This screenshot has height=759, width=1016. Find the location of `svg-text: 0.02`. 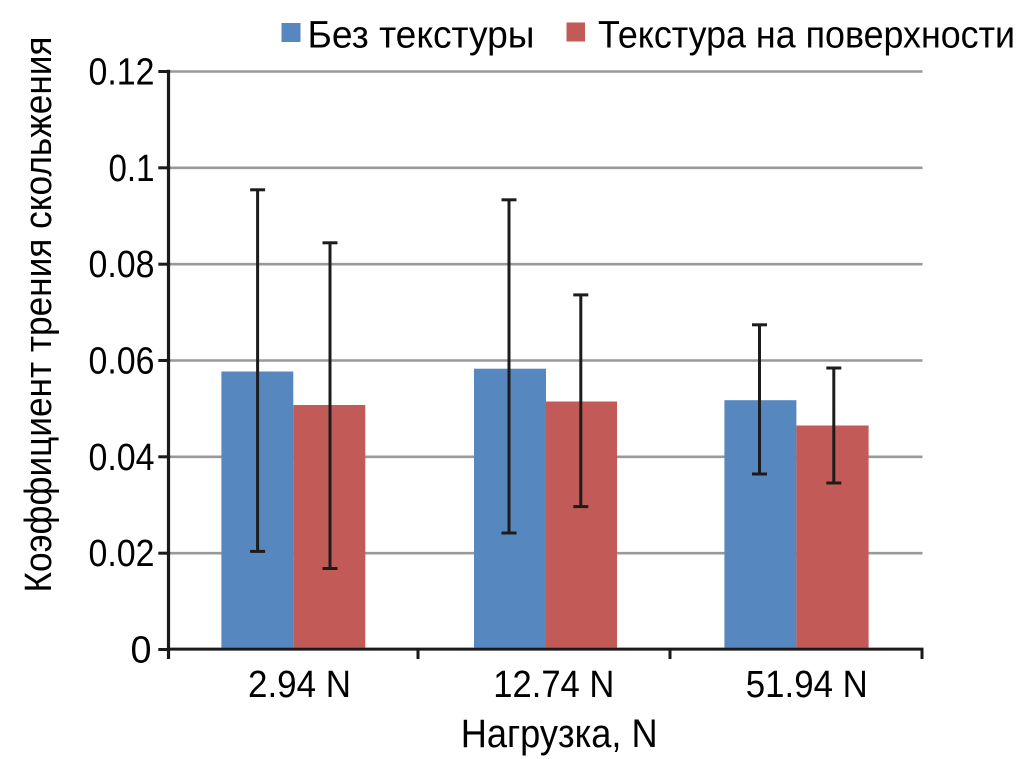

svg-text: 0.02 is located at coordinates (122, 554).